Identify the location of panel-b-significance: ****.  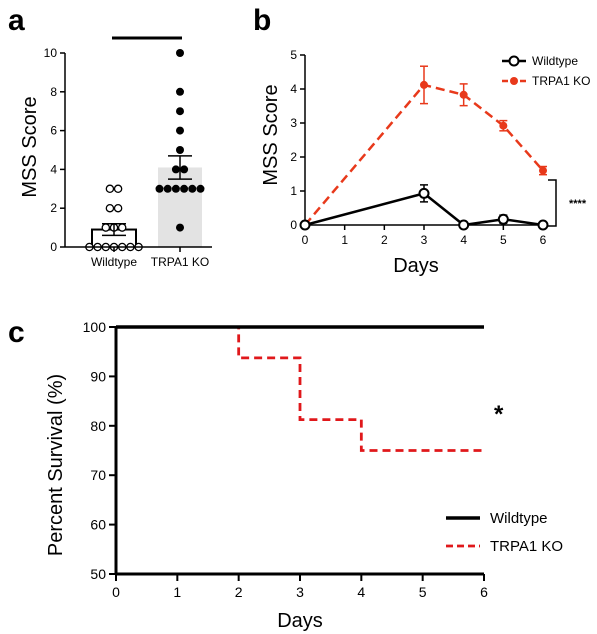
(578, 204).